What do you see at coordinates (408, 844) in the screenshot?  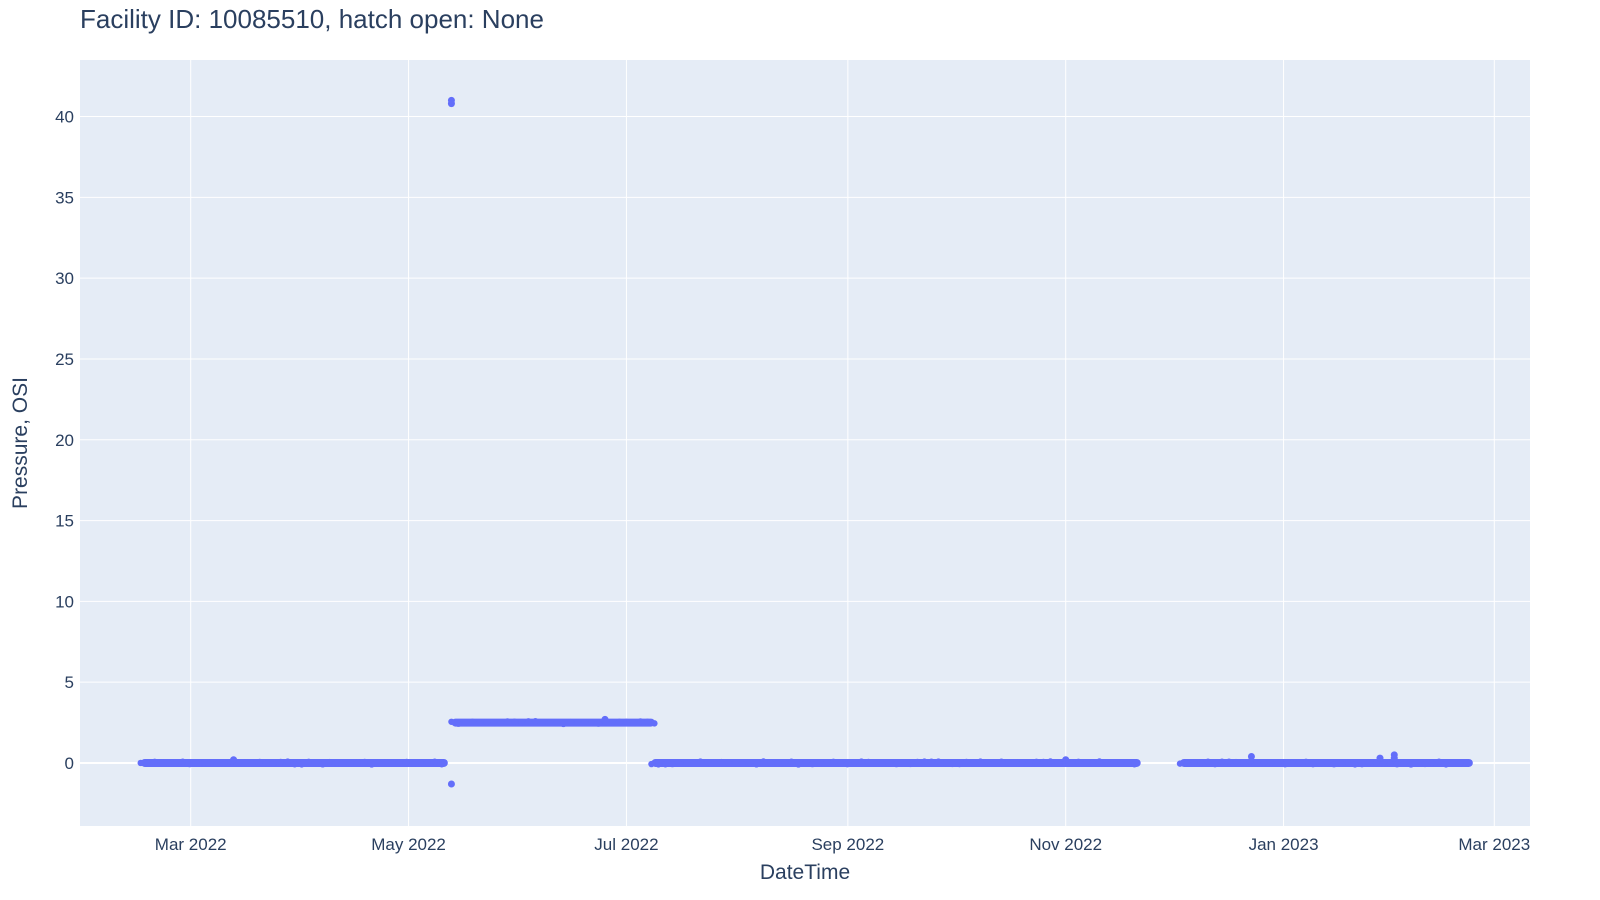 I see `x-tick-label: May 2022` at bounding box center [408, 844].